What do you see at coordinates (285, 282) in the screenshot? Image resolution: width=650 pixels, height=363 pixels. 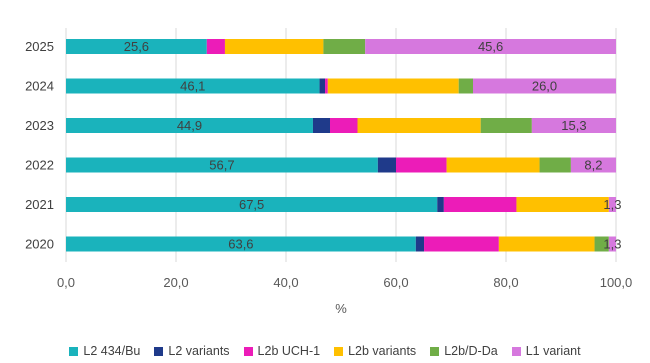 I see `x-tick-label: 40,0` at bounding box center [285, 282].